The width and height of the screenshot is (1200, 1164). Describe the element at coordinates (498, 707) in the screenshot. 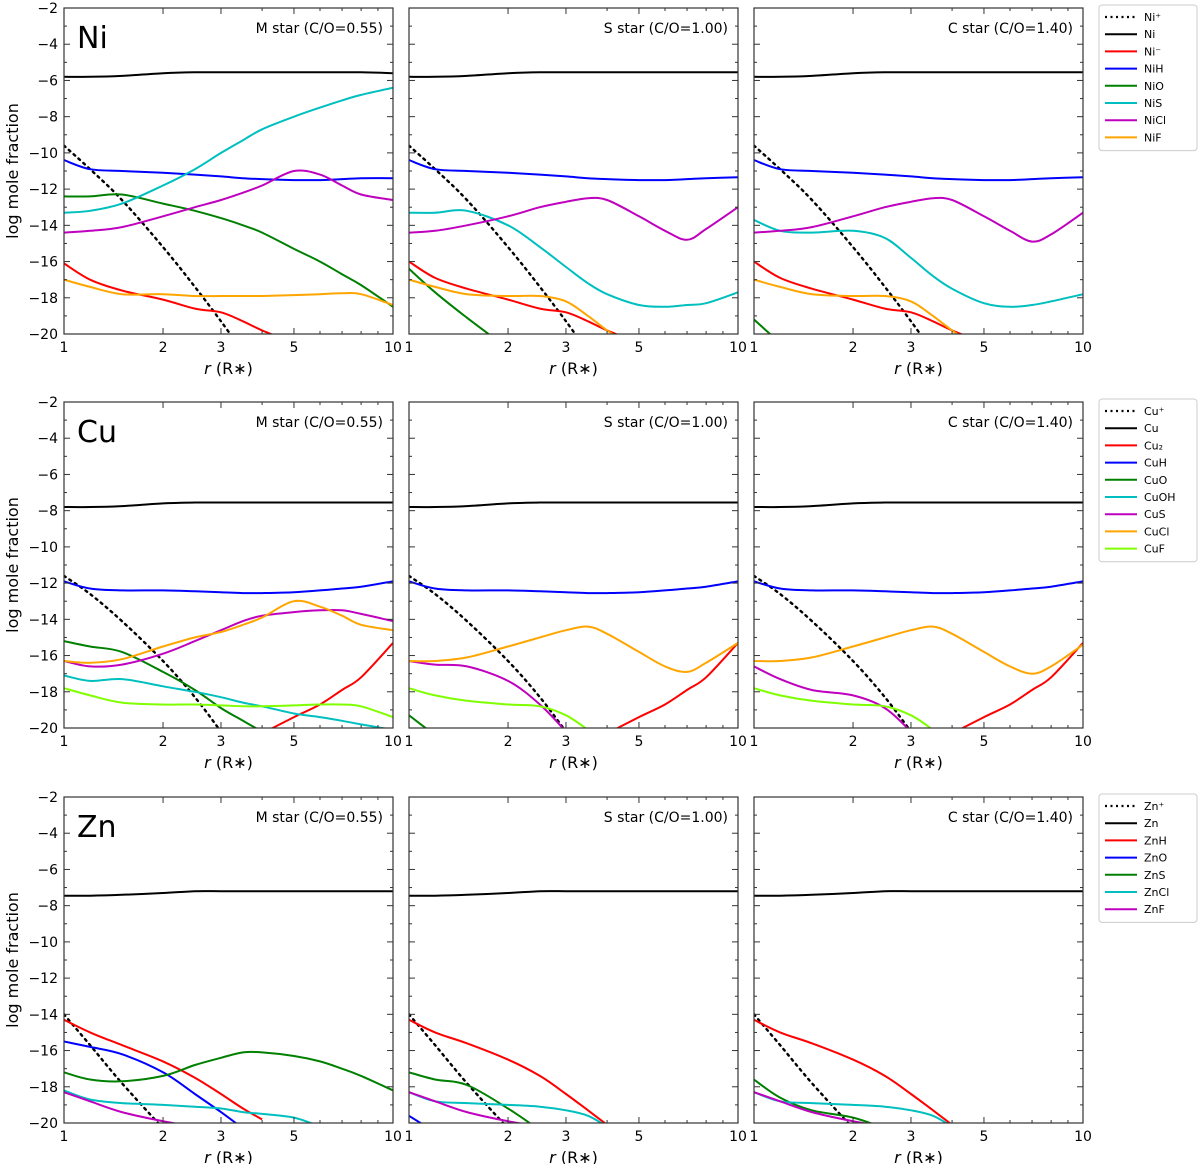

I see `series-cuf` at that location.